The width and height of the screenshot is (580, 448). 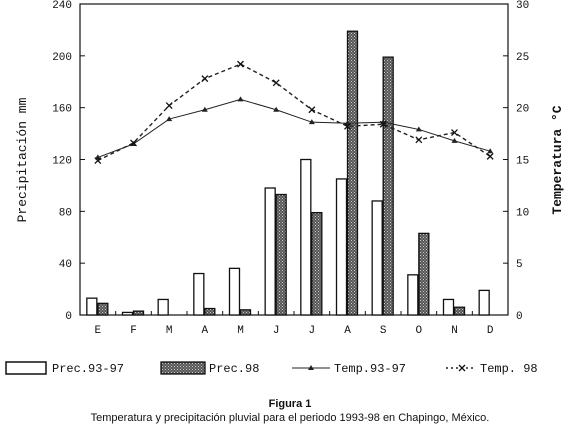 What do you see at coordinates (62, 110) in the screenshot?
I see `left-tick-label: 160` at bounding box center [62, 110].